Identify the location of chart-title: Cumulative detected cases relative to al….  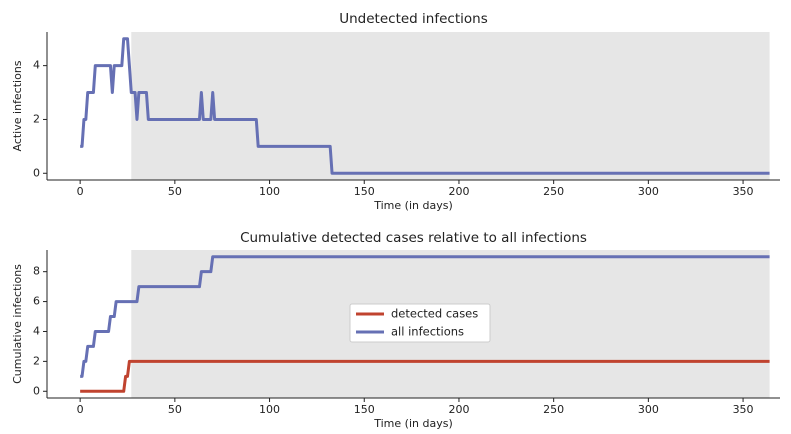
(413, 238).